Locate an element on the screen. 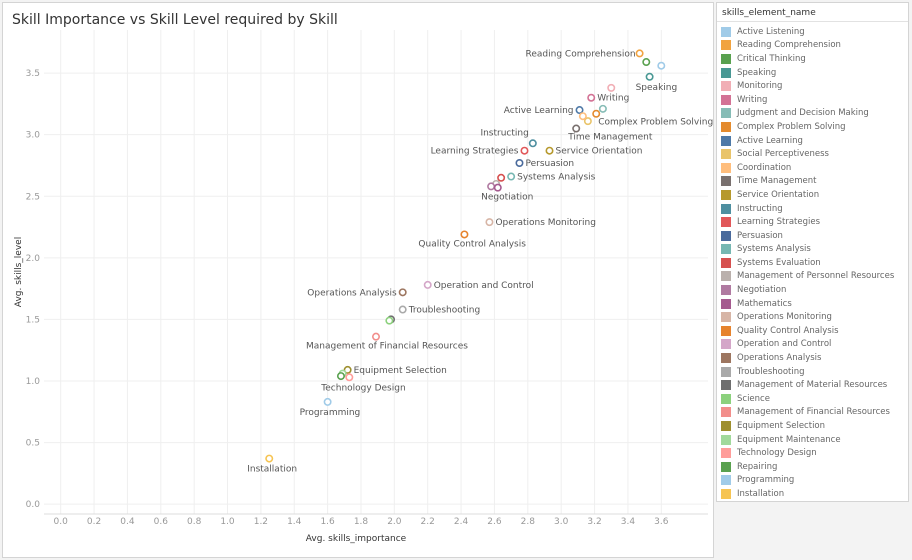  legend-label: Operations Analysis is located at coordinates (779, 358).